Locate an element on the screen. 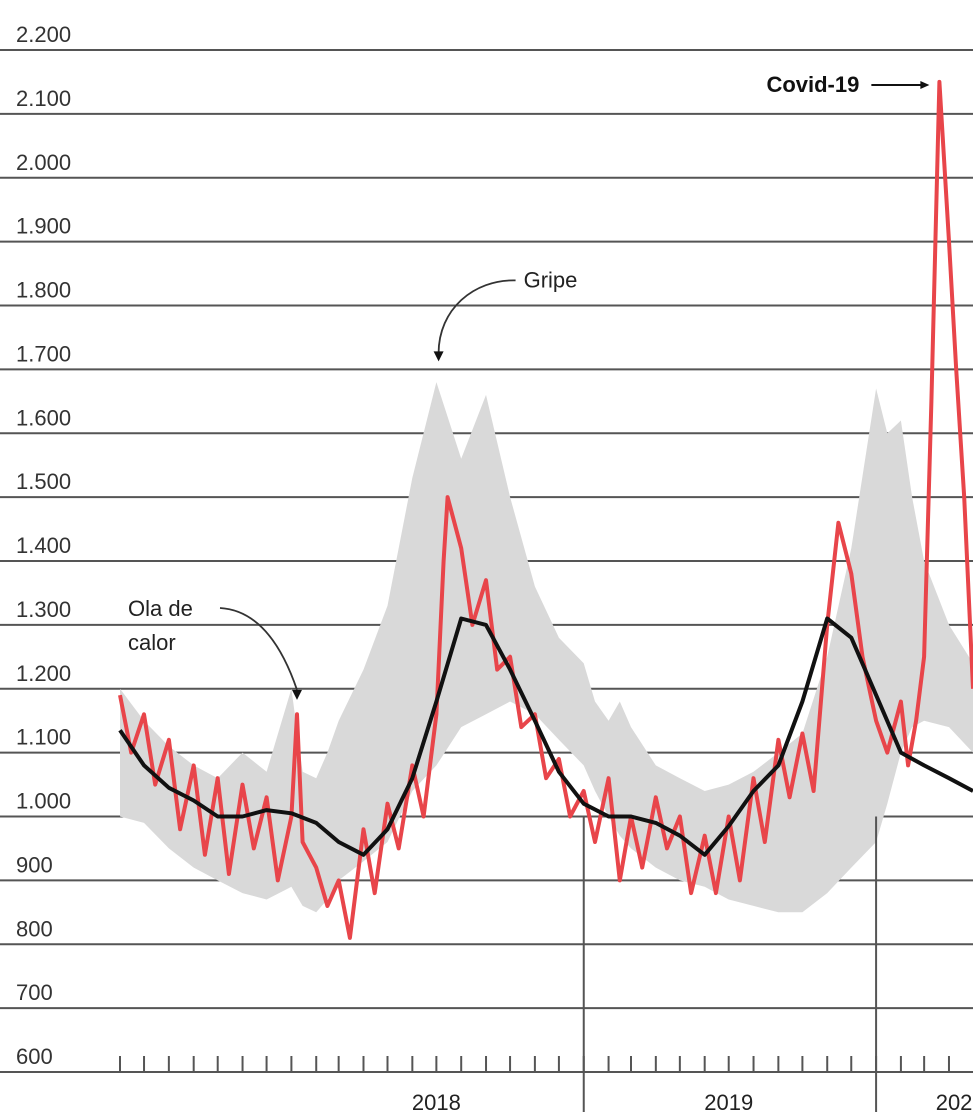  y-tick-label: 2.100 is located at coordinates (43, 98).